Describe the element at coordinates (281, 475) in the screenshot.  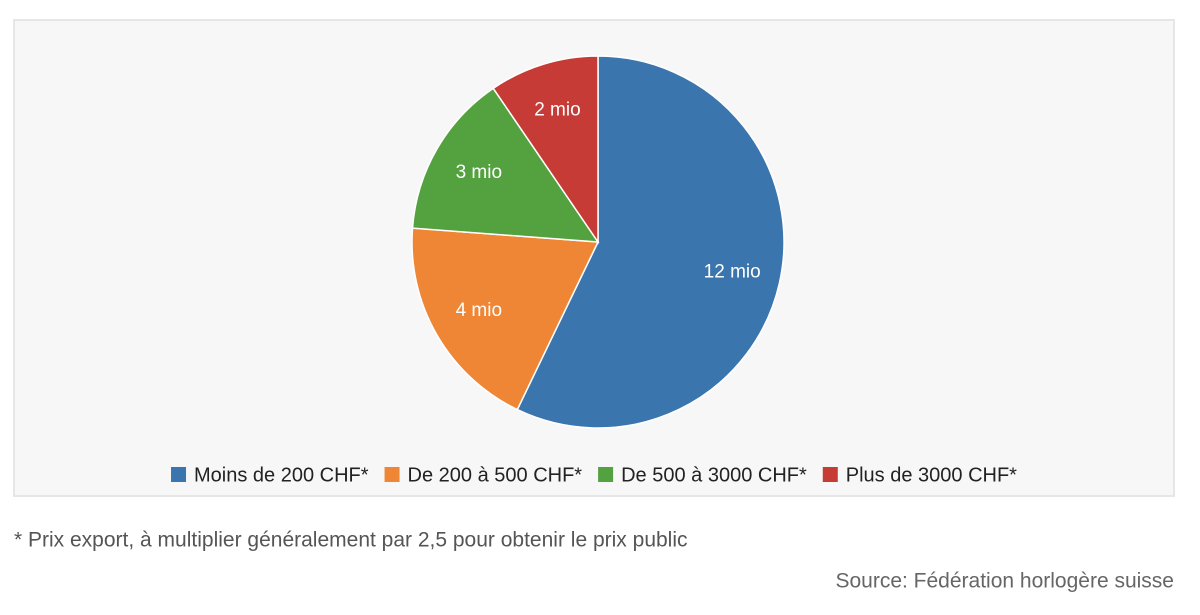
I see `legend-label: Moins de 200 CHF*` at that location.